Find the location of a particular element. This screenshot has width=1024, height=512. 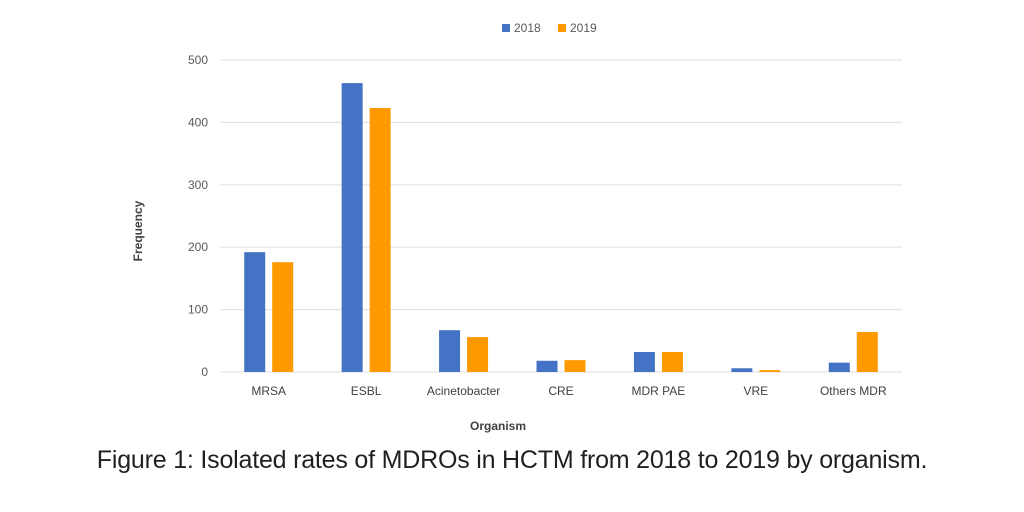

x-tick-label: CRE is located at coordinates (560, 391).